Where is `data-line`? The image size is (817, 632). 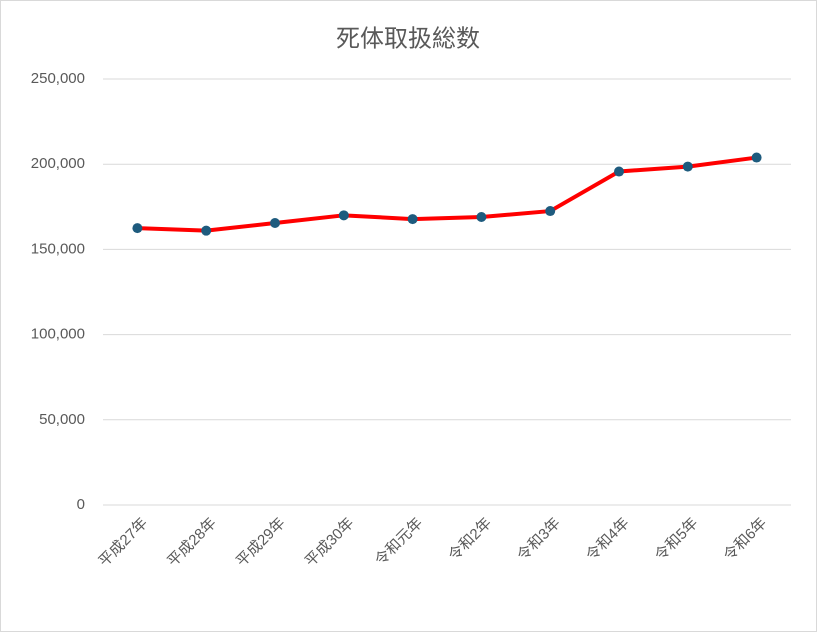 data-line is located at coordinates (447, 194).